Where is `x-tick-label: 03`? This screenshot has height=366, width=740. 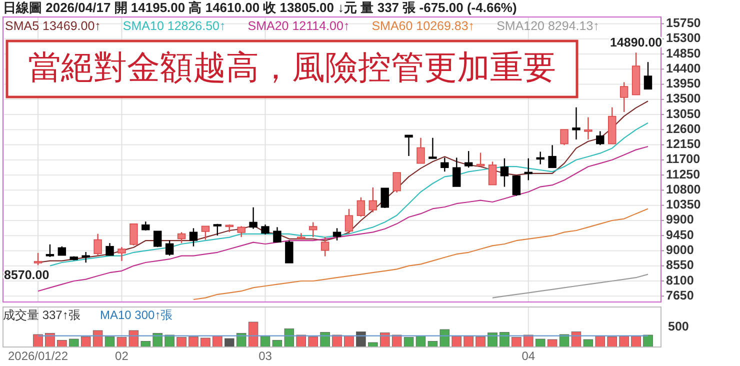
x-tick-label: 03 is located at coordinates (265, 356).